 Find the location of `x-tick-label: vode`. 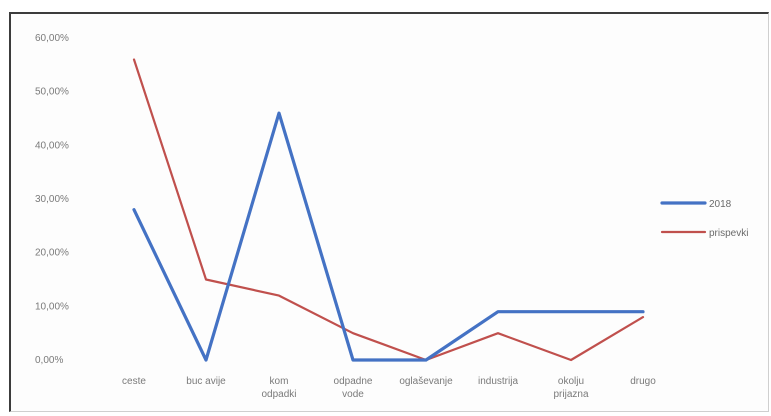

x-tick-label: vode is located at coordinates (353, 394).